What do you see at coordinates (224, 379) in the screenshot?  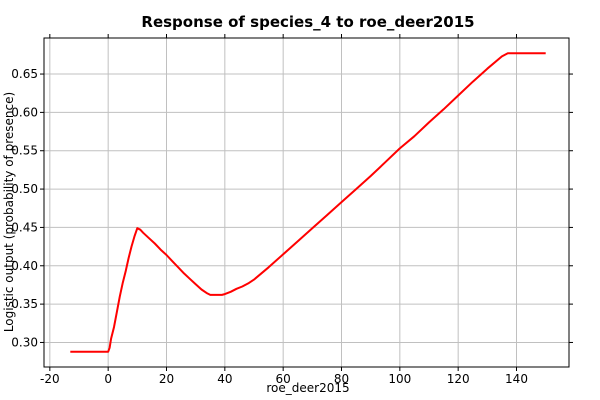 I see `x-tick-label: 40` at bounding box center [224, 379].